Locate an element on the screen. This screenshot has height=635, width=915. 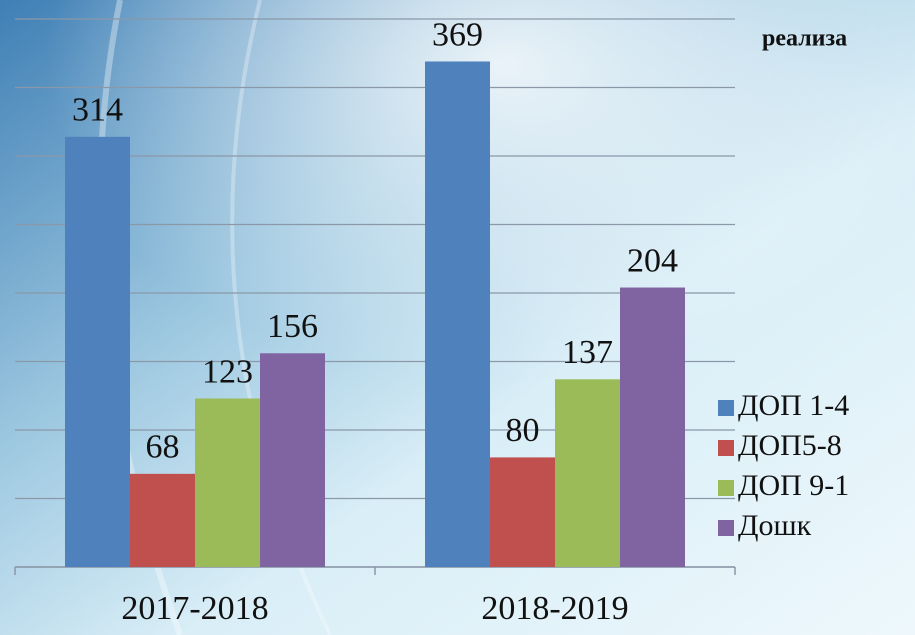
data-label: 123 is located at coordinates (227, 371).